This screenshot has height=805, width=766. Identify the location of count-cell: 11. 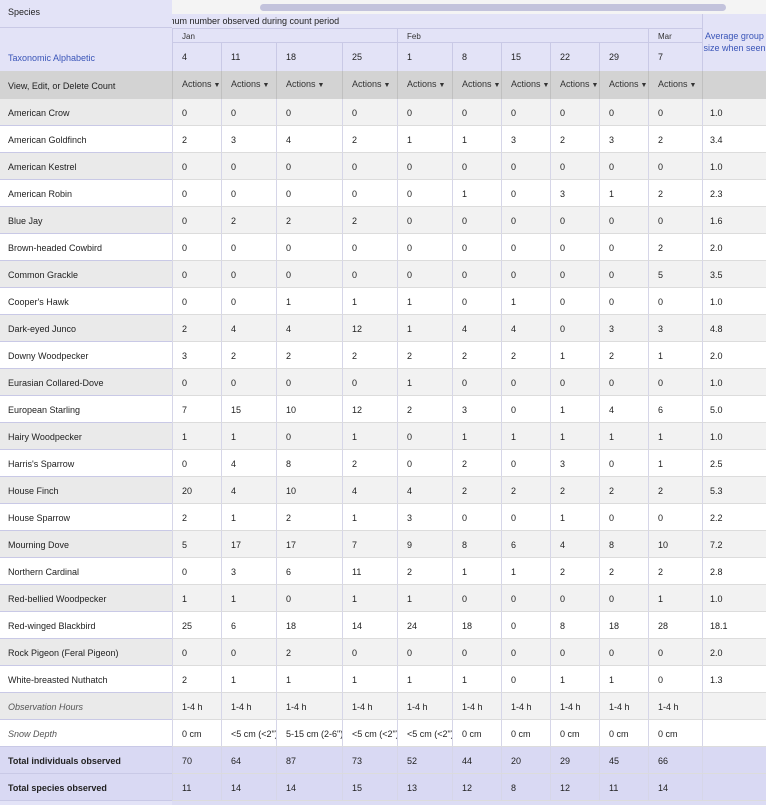
(623, 787).